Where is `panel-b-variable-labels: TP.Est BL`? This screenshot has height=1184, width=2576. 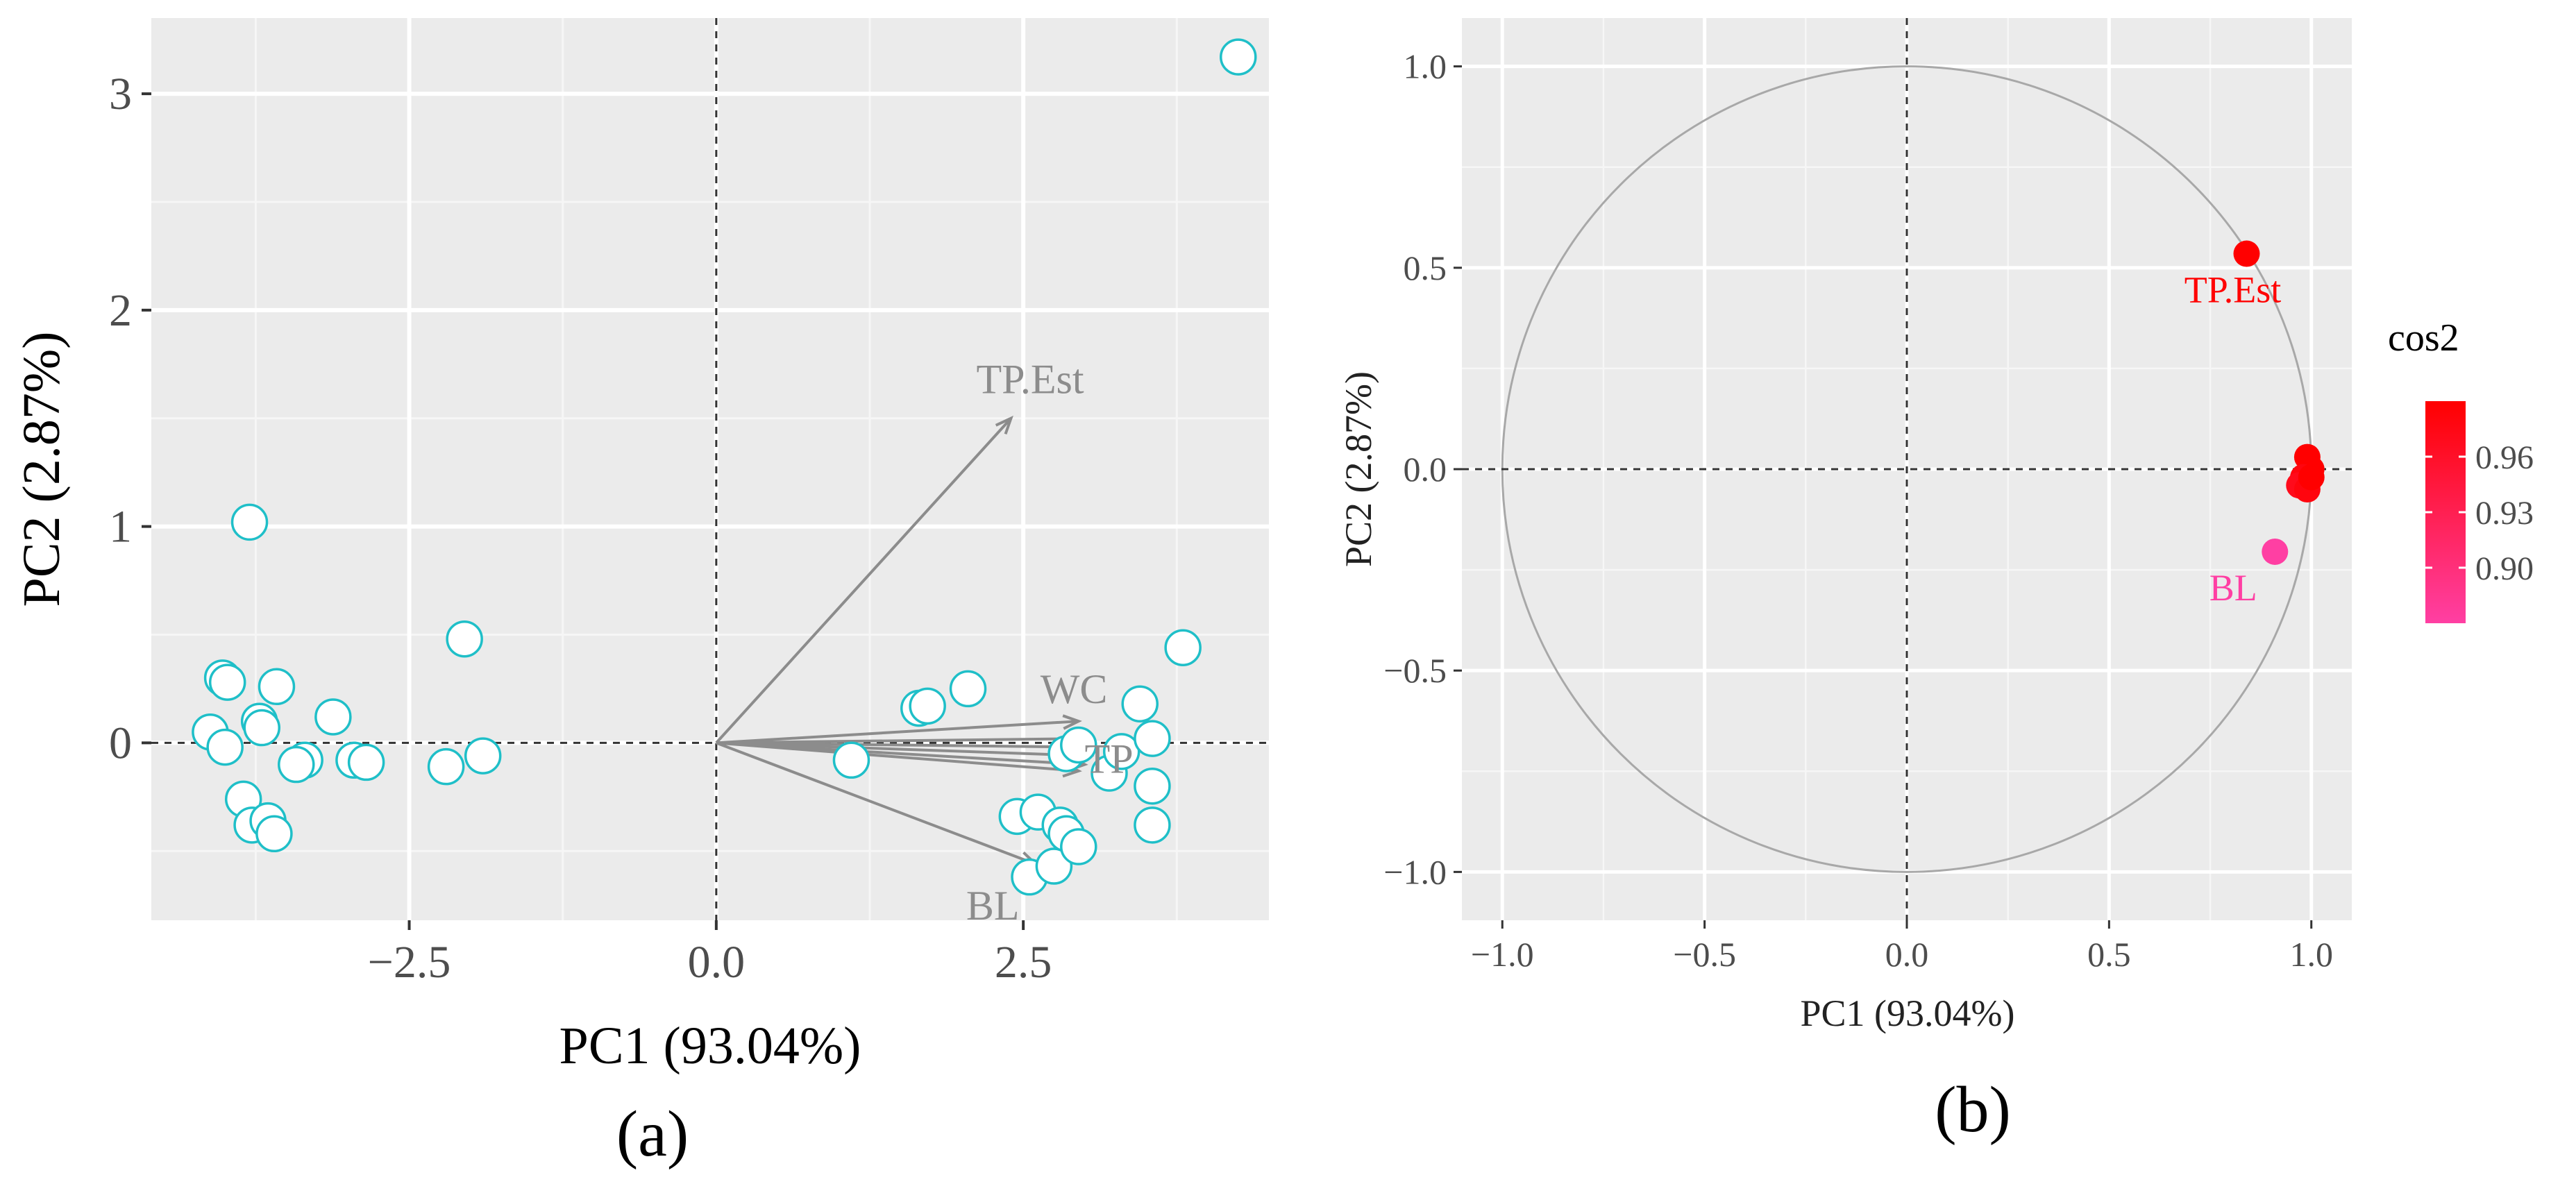
panel-b-variable-labels: TP.Est BL is located at coordinates (2233, 439).